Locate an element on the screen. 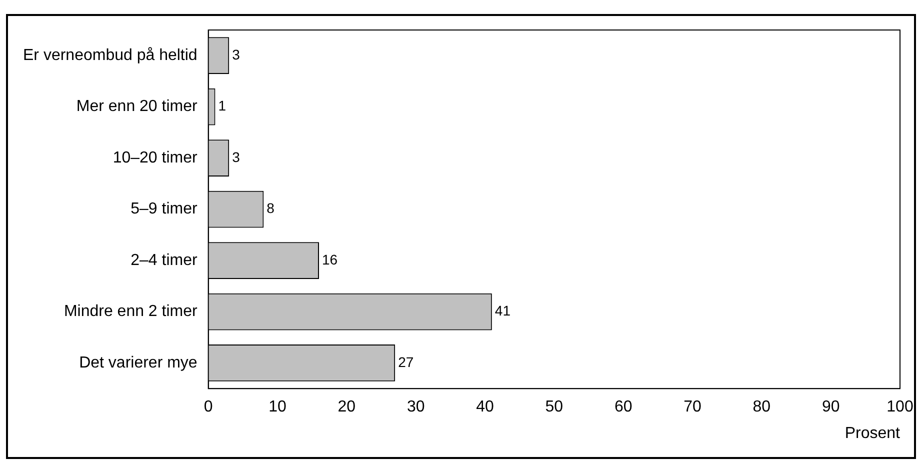  data-label: 27 is located at coordinates (406, 362).